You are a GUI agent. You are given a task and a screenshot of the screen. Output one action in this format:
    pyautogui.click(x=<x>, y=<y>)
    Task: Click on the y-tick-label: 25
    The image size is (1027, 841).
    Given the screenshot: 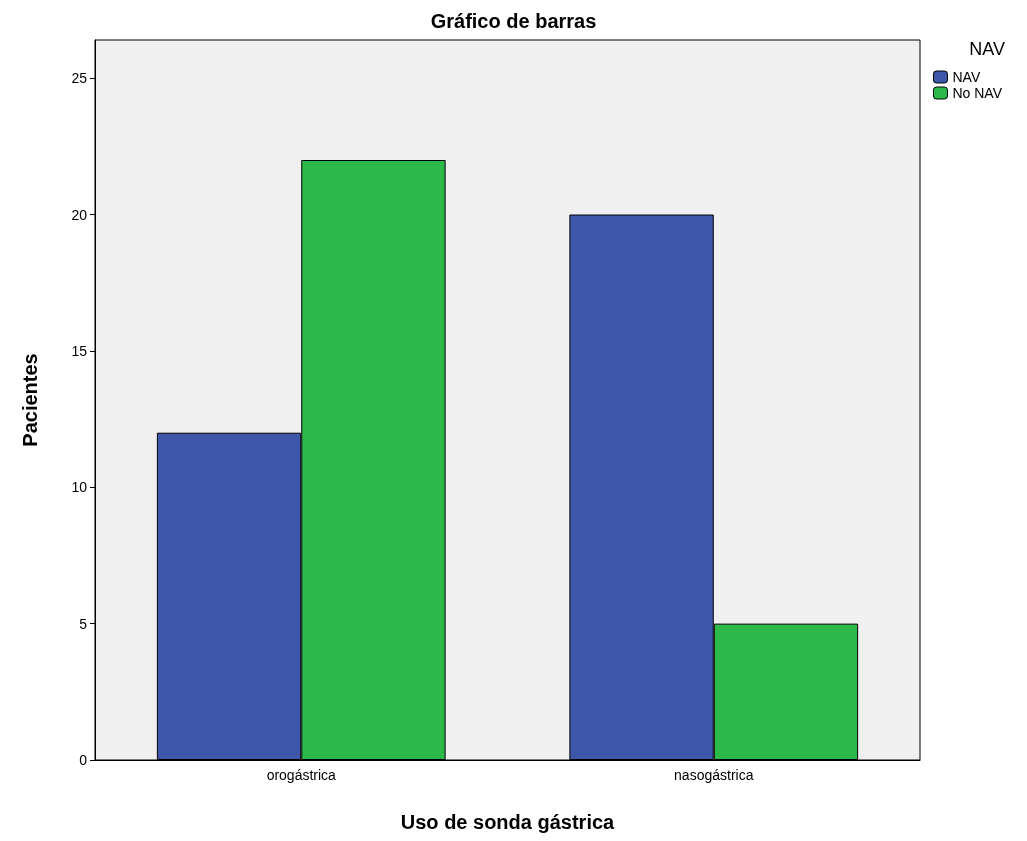 What is the action you would take?
    pyautogui.click(x=79, y=78)
    